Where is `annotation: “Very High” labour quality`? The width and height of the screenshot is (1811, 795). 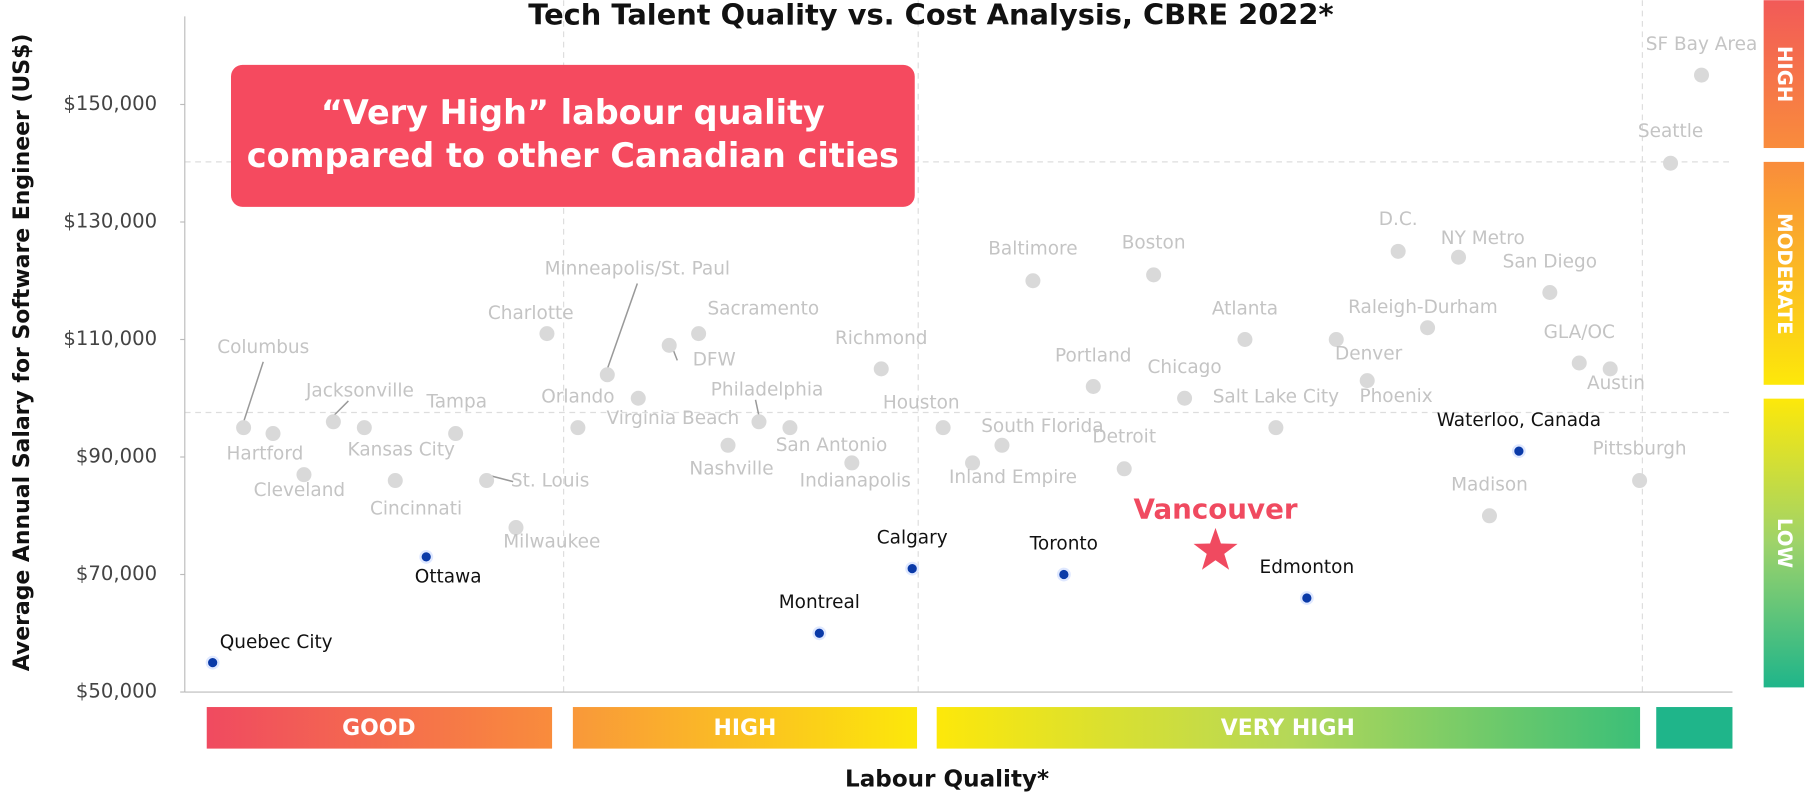 annotation: “Very High” labour quality is located at coordinates (573, 112).